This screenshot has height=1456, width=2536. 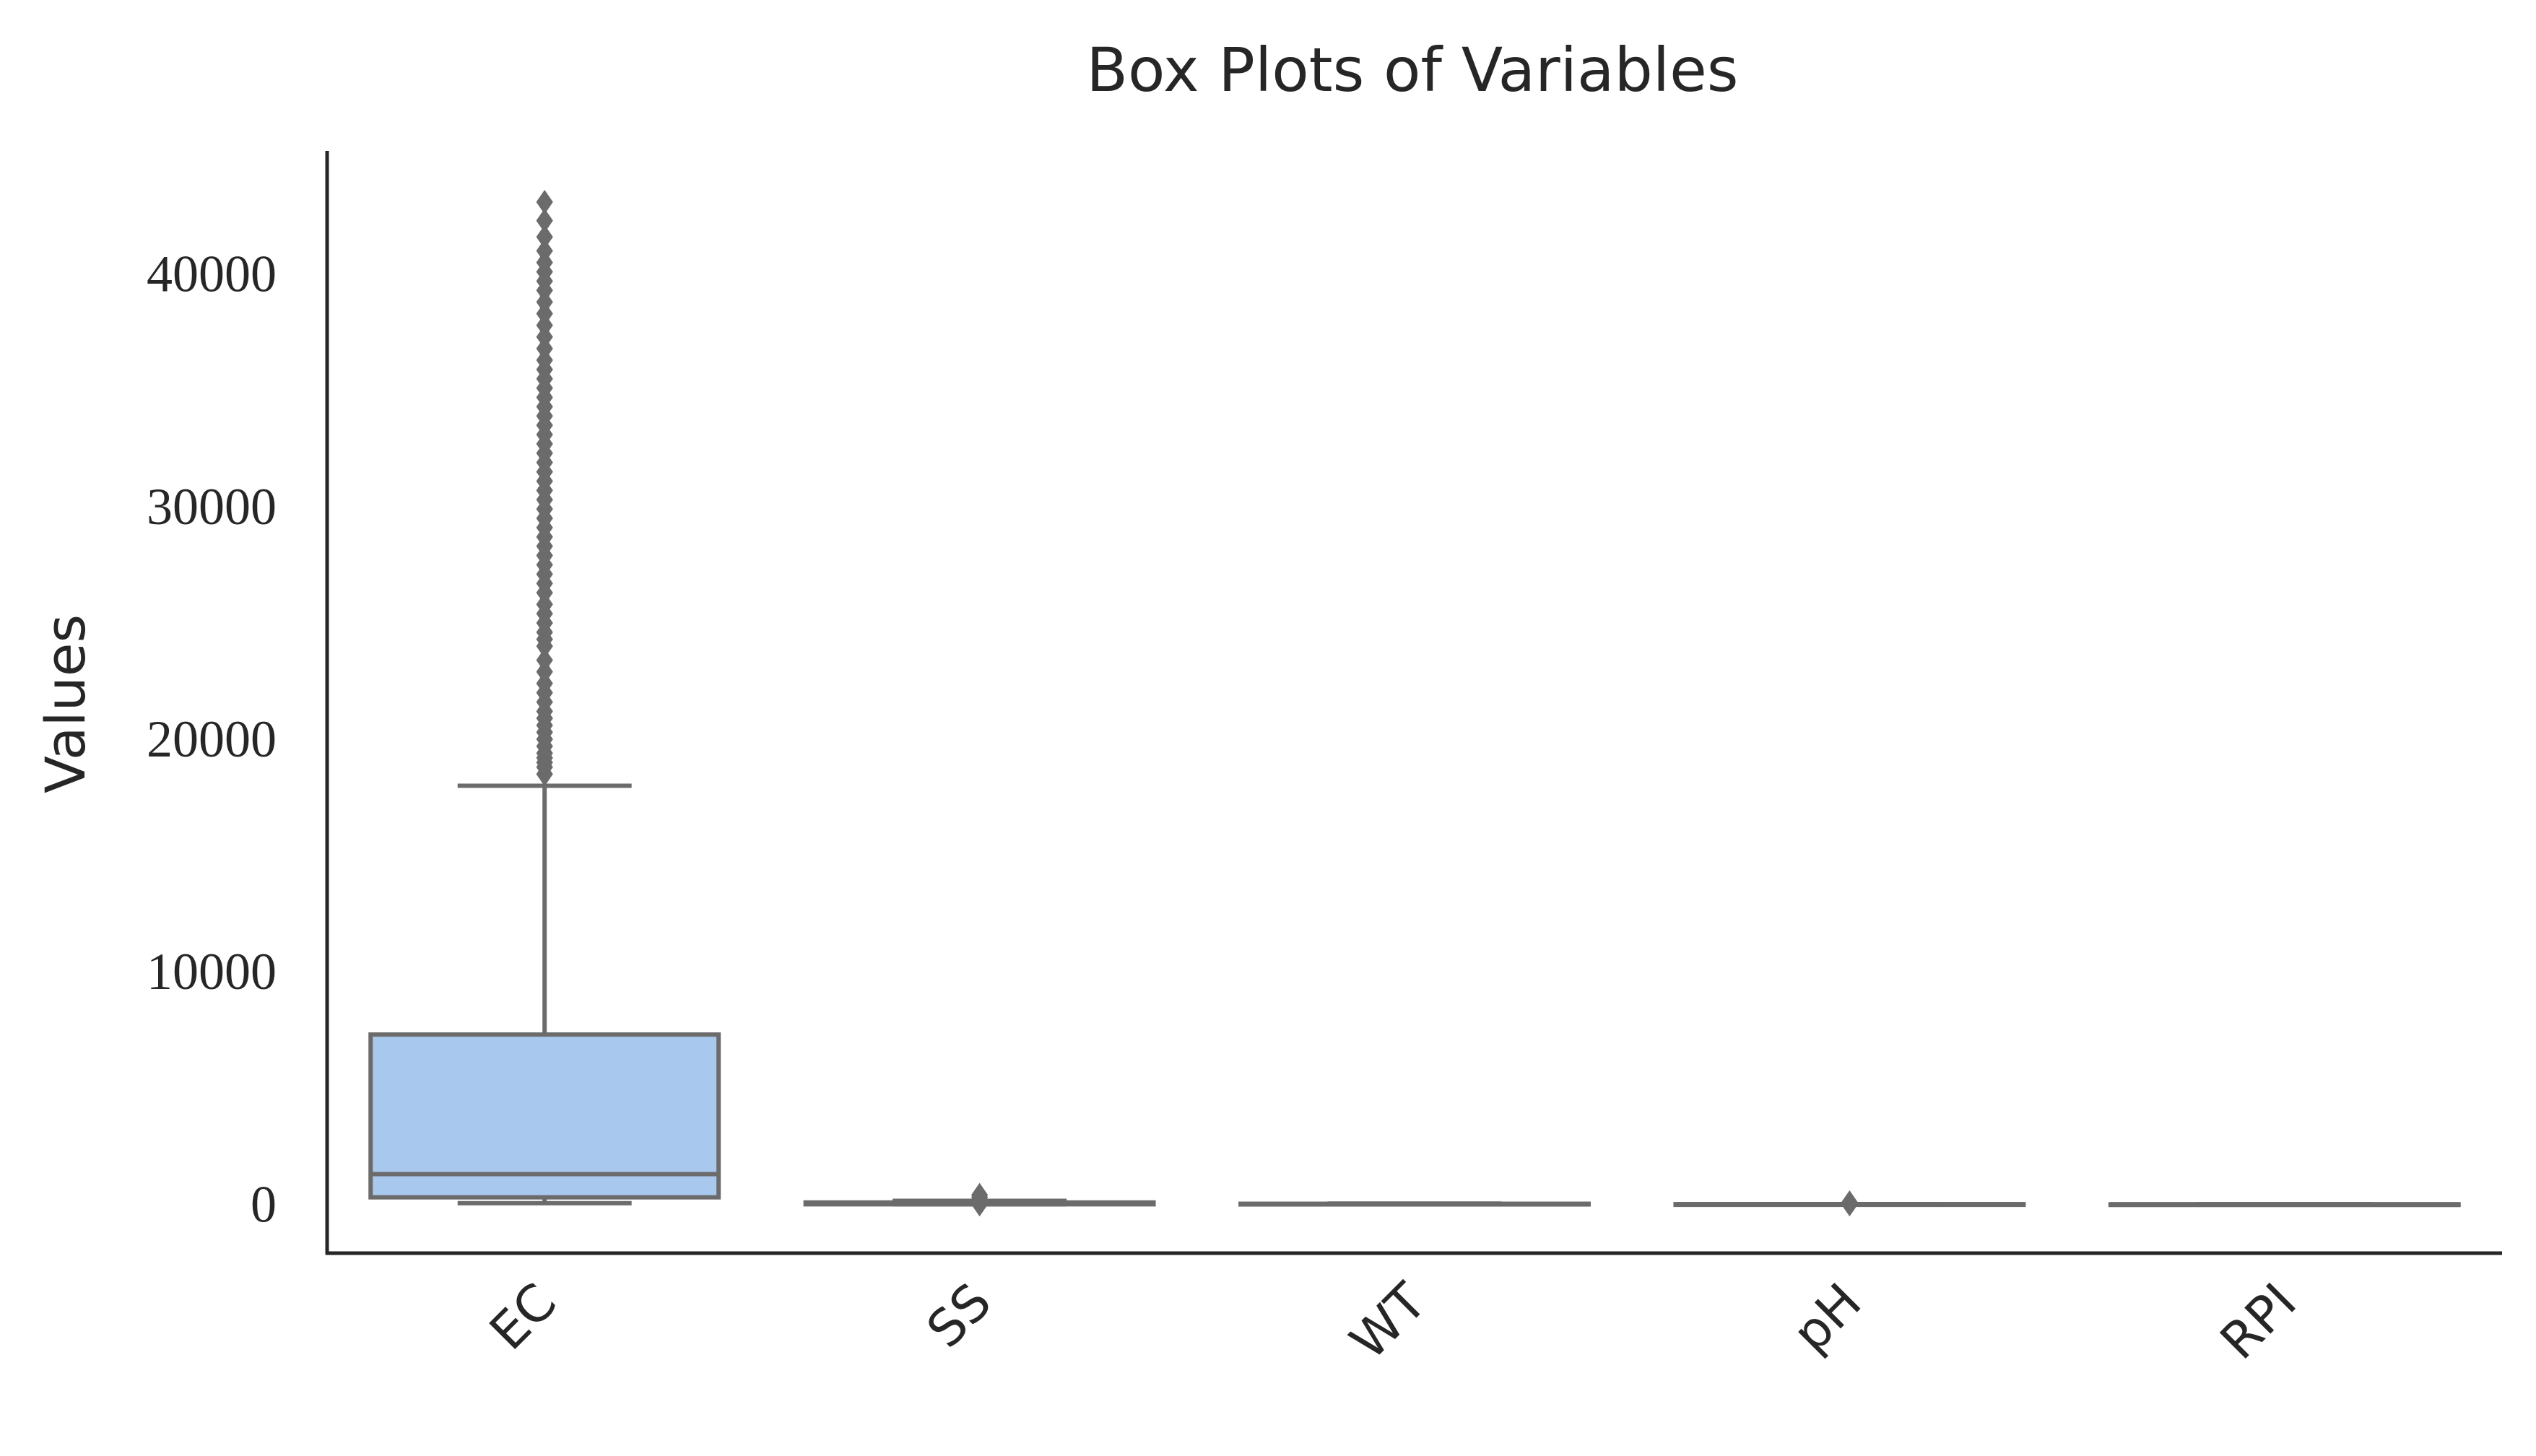 What do you see at coordinates (1412, 70) in the screenshot?
I see `chart-title: Box Plots of Variables` at bounding box center [1412, 70].